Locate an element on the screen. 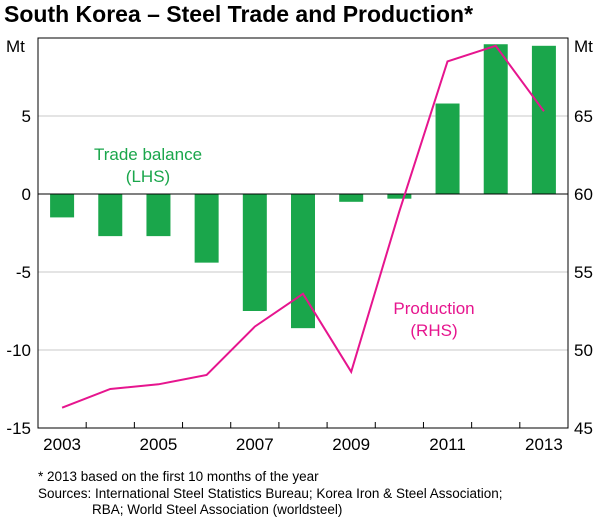 The height and width of the screenshot is (521, 600). x-tick-label: 2011 is located at coordinates (447, 444).